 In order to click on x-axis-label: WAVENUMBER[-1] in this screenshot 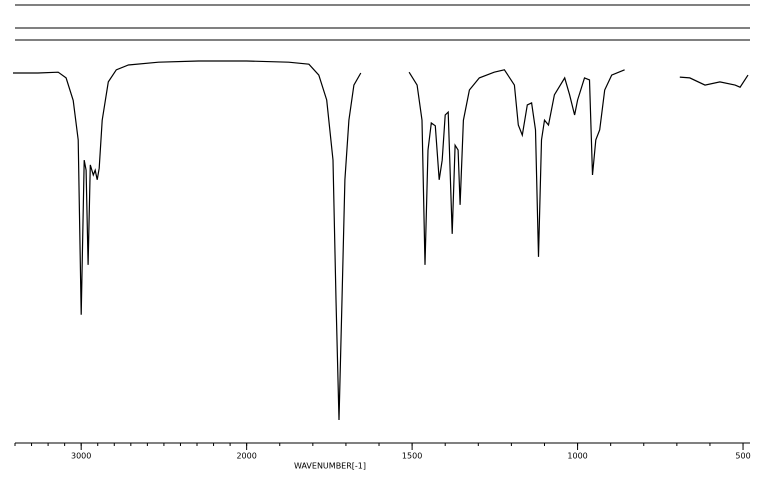, I will do `click(330, 466)`.